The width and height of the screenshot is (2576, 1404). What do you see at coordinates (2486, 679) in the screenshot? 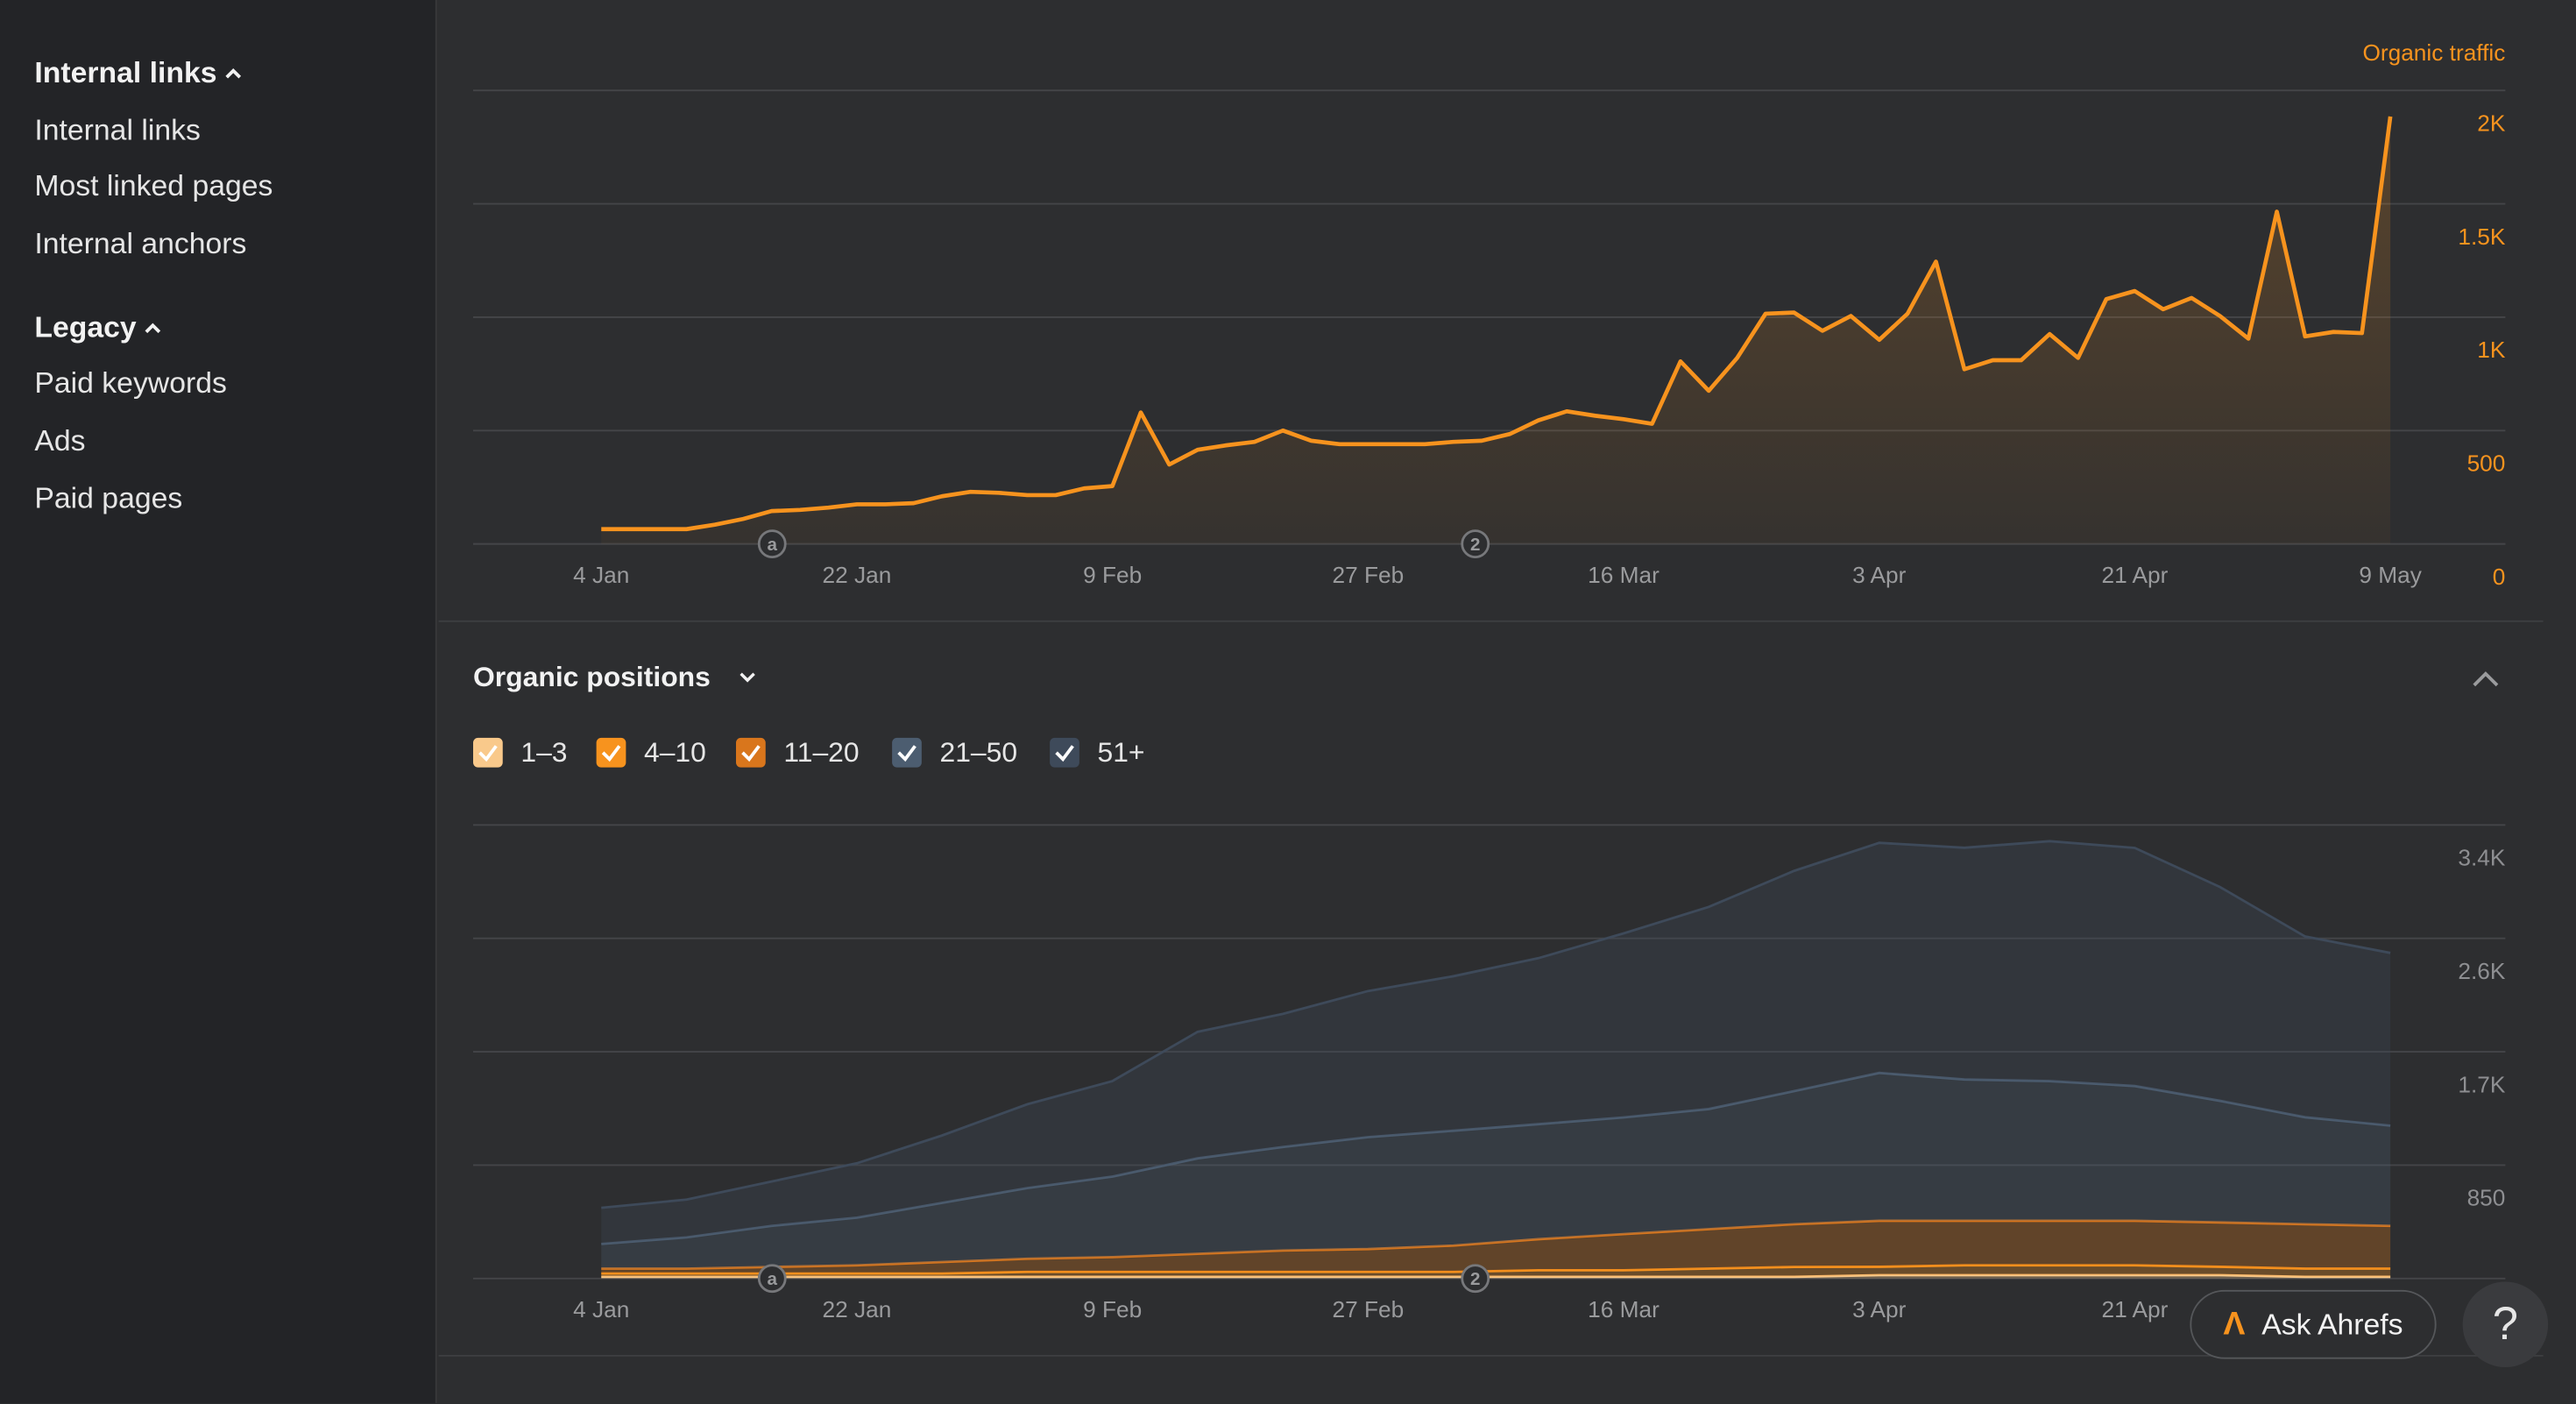
I see `collapse-button` at bounding box center [2486, 679].